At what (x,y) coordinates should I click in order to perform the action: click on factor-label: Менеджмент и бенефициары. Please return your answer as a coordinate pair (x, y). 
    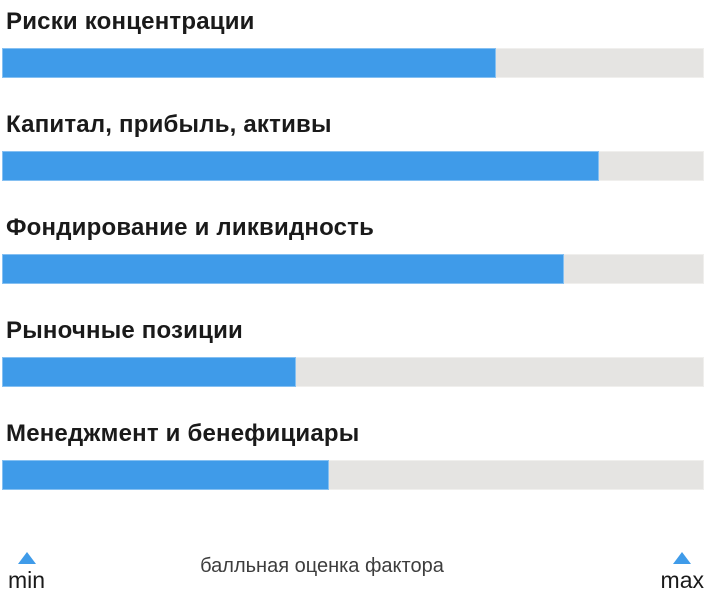
    Looking at the image, I should click on (183, 433).